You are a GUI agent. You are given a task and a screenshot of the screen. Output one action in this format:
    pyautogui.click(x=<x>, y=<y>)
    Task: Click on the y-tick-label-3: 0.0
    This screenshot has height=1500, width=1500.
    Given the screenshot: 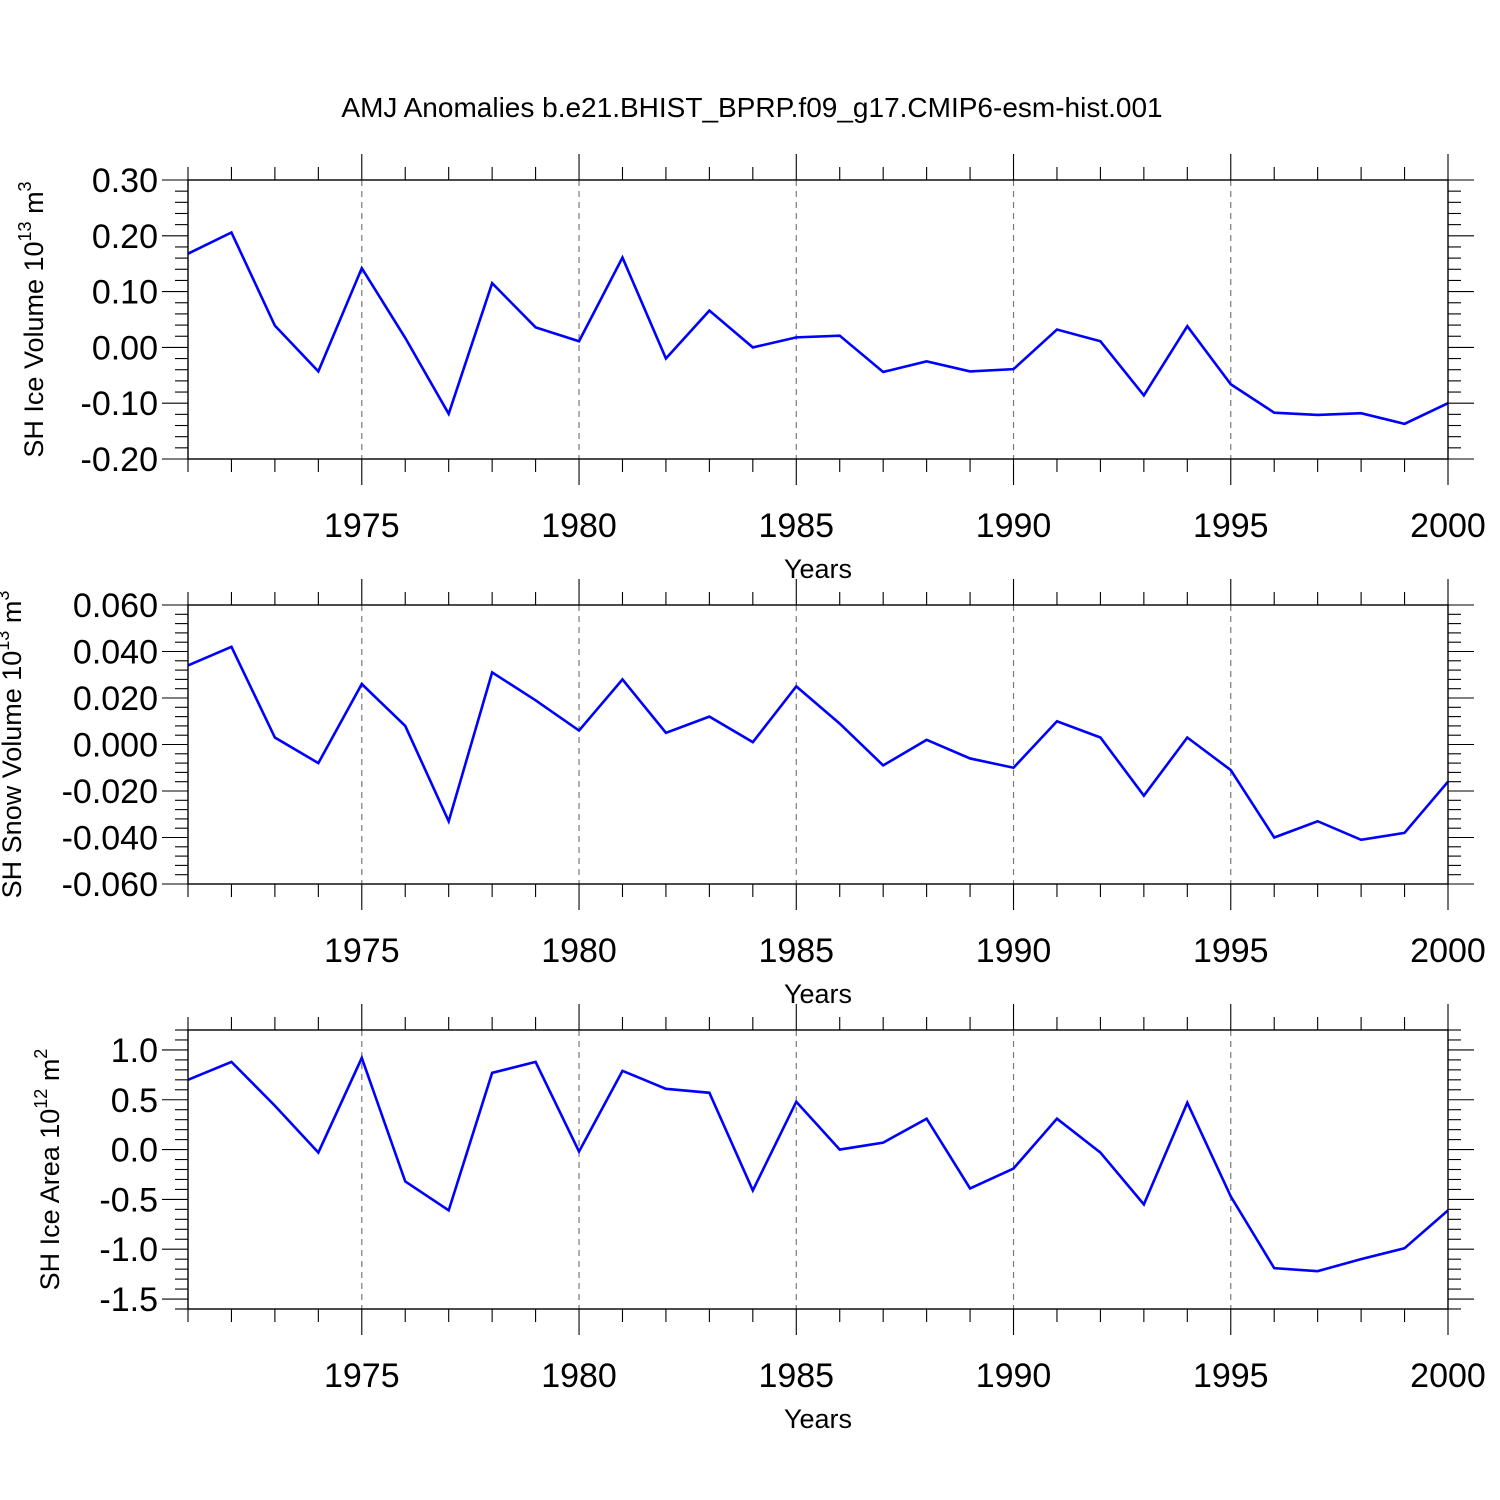 What is the action you would take?
    pyautogui.click(x=134, y=1151)
    